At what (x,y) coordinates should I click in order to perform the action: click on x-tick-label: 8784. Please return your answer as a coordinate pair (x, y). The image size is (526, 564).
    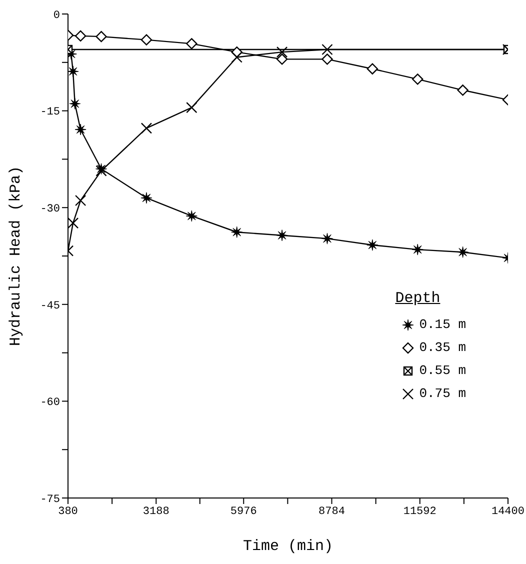
    Looking at the image, I should click on (332, 512).